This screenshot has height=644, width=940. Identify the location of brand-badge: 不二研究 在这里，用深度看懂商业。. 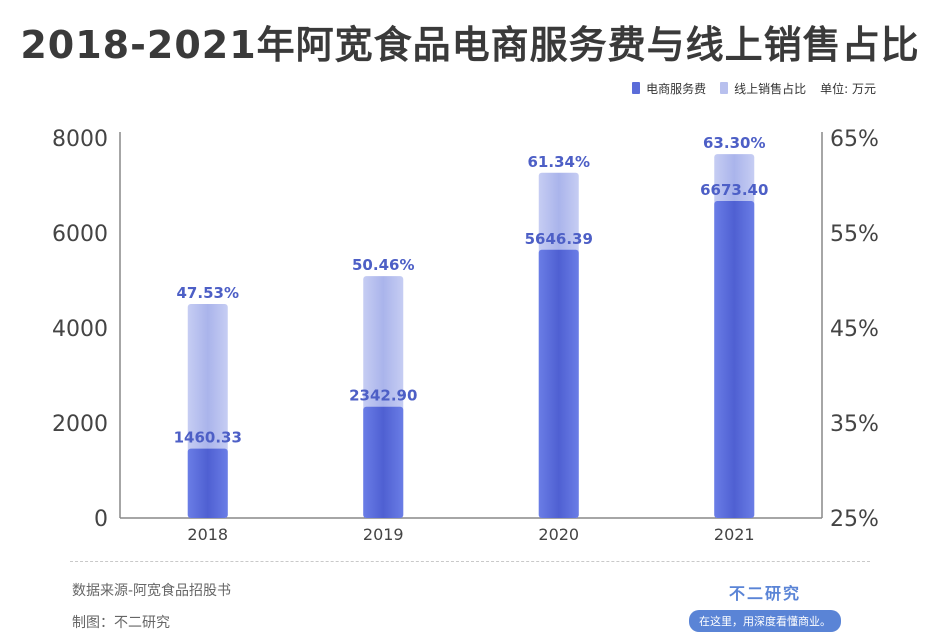
(765, 606).